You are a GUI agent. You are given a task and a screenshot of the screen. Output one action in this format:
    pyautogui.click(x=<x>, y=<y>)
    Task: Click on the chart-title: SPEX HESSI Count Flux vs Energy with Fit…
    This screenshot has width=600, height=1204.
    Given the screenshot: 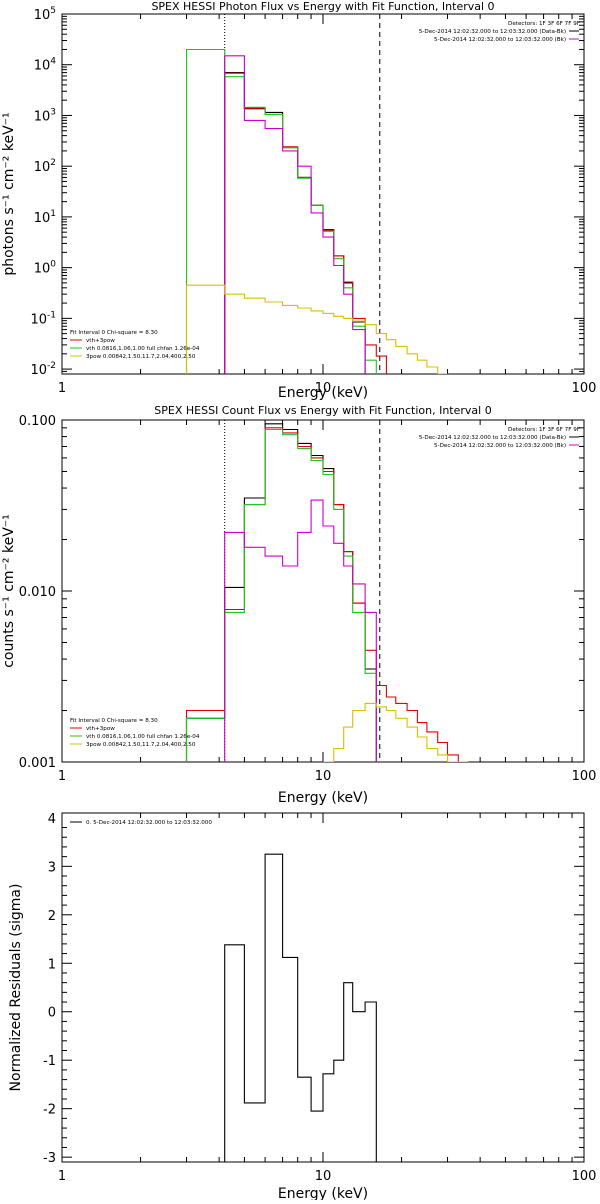 What is the action you would take?
    pyautogui.click(x=322, y=410)
    